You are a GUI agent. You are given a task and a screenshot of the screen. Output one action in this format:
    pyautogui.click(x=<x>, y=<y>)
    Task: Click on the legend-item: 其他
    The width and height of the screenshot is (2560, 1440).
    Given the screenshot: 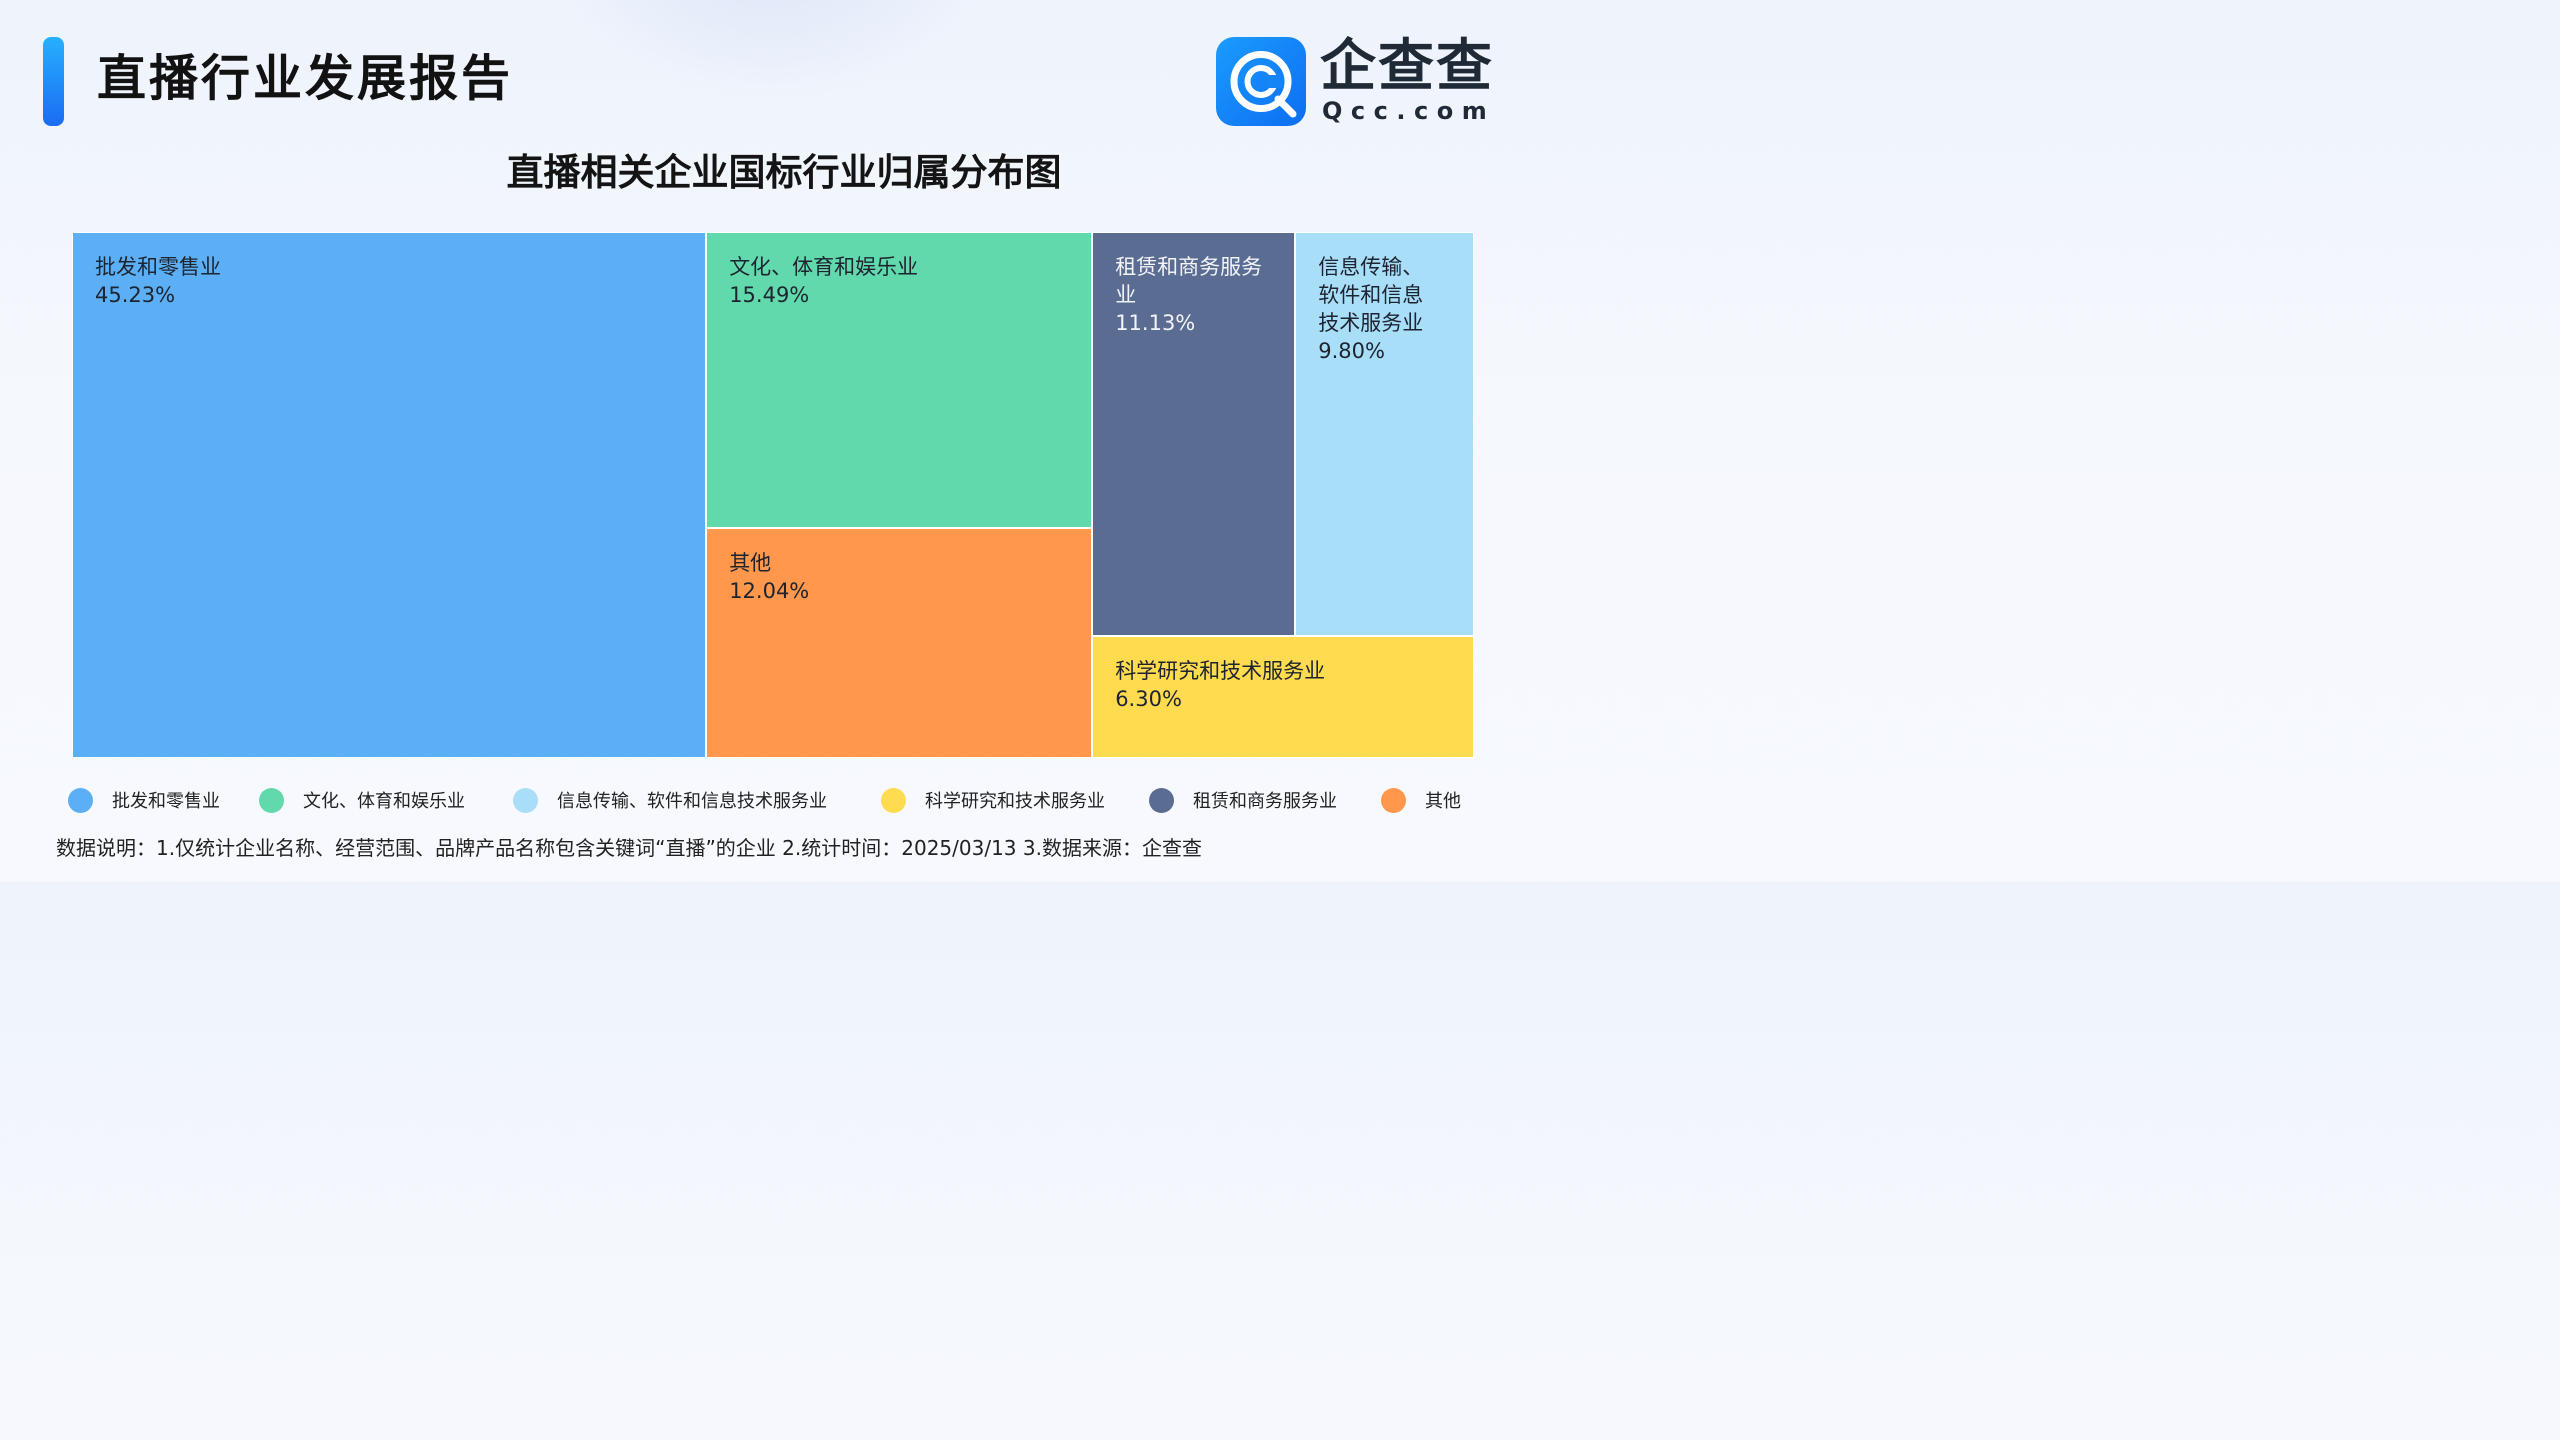 What is the action you would take?
    pyautogui.click(x=1421, y=800)
    